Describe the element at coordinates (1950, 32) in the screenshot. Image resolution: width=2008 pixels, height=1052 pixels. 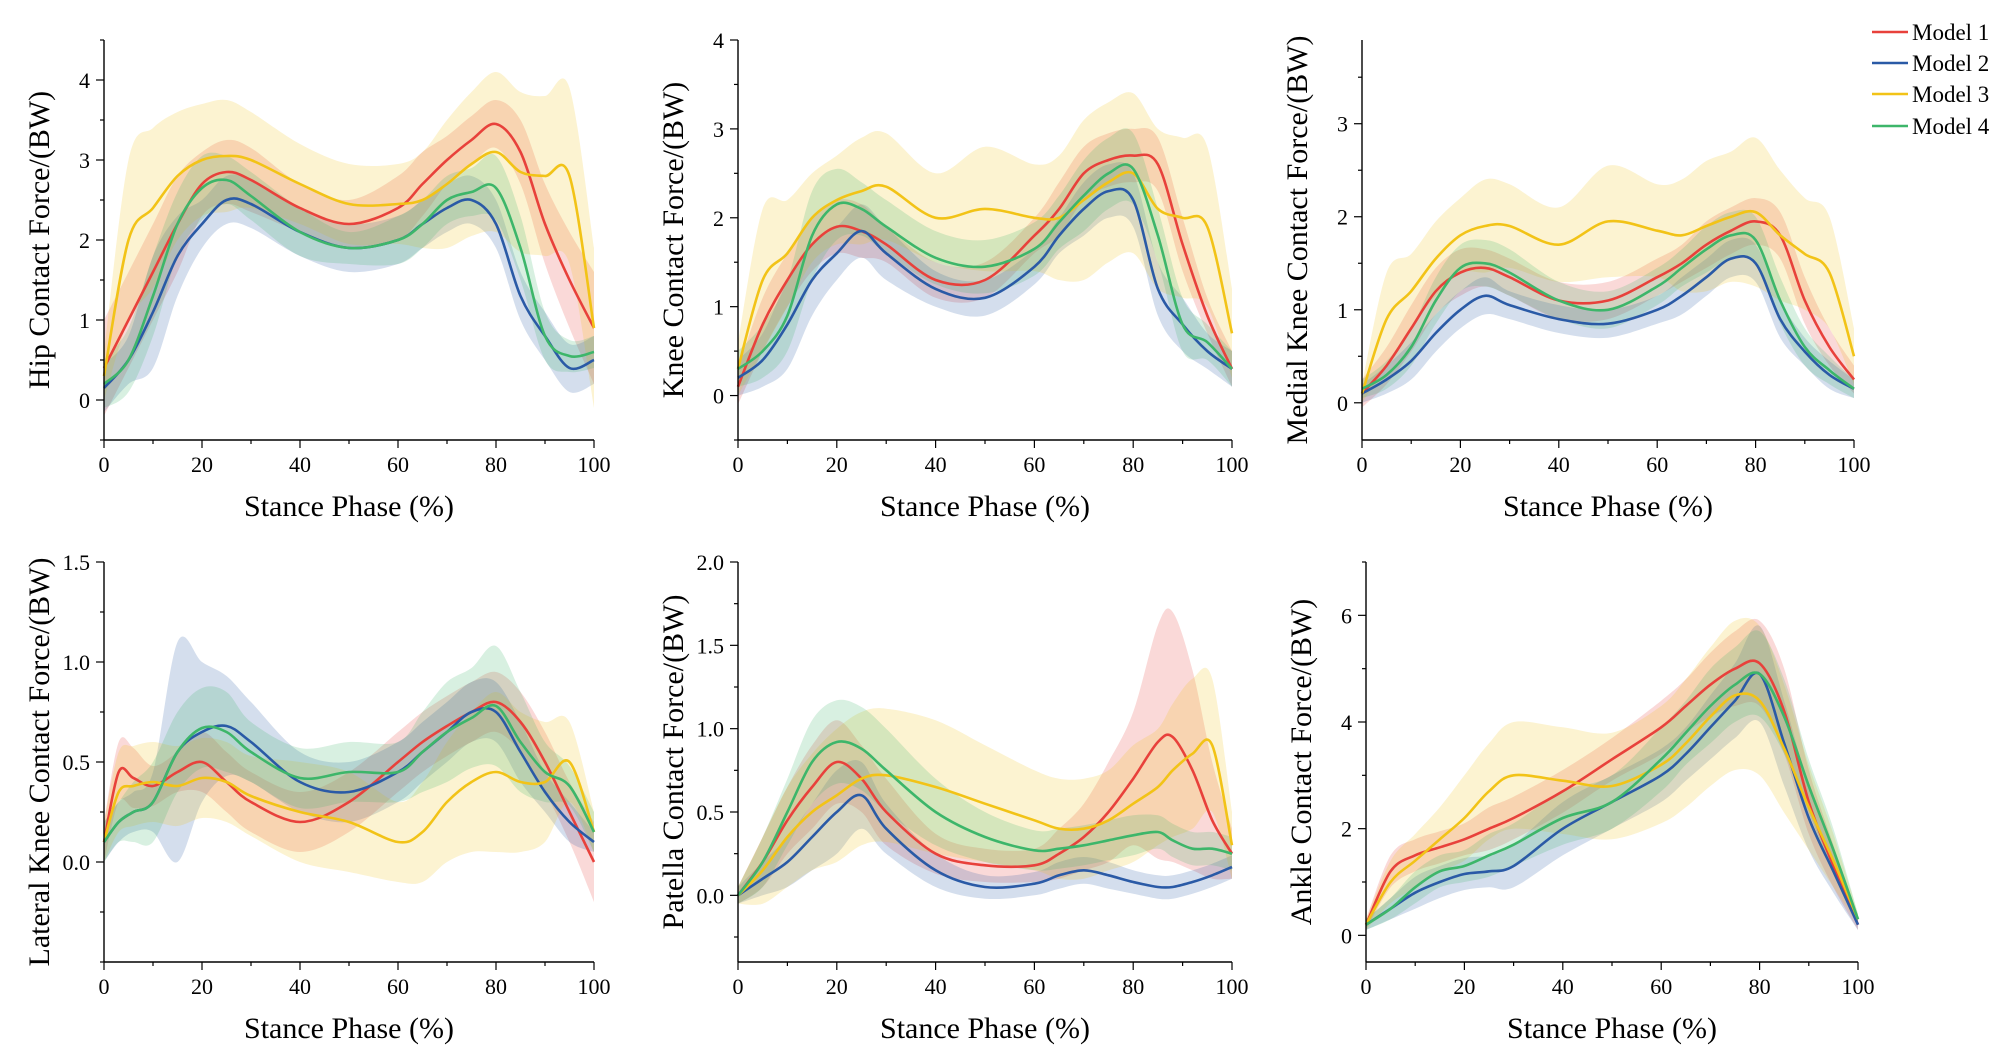
I see `legend-label-model-1: Model 1` at that location.